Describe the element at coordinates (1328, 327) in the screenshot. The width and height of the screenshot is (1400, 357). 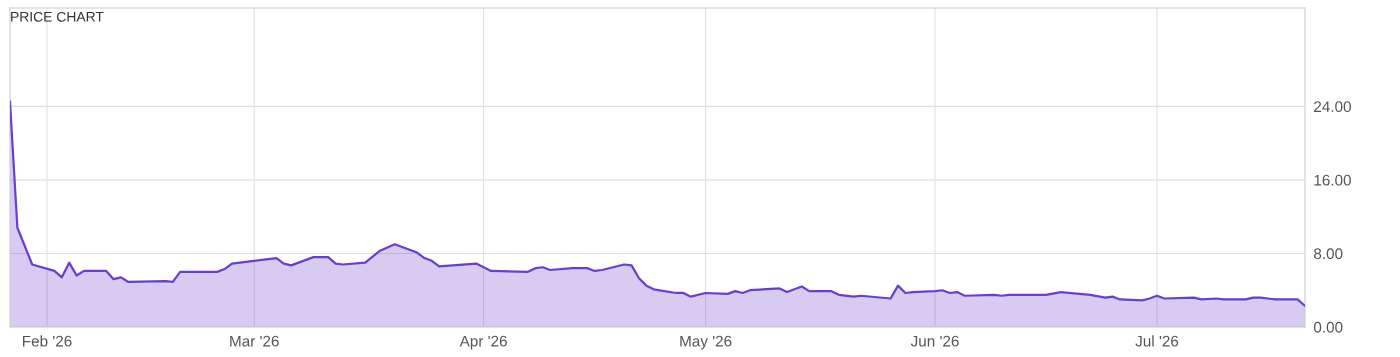
I see `y-tick-label: 0.00` at that location.